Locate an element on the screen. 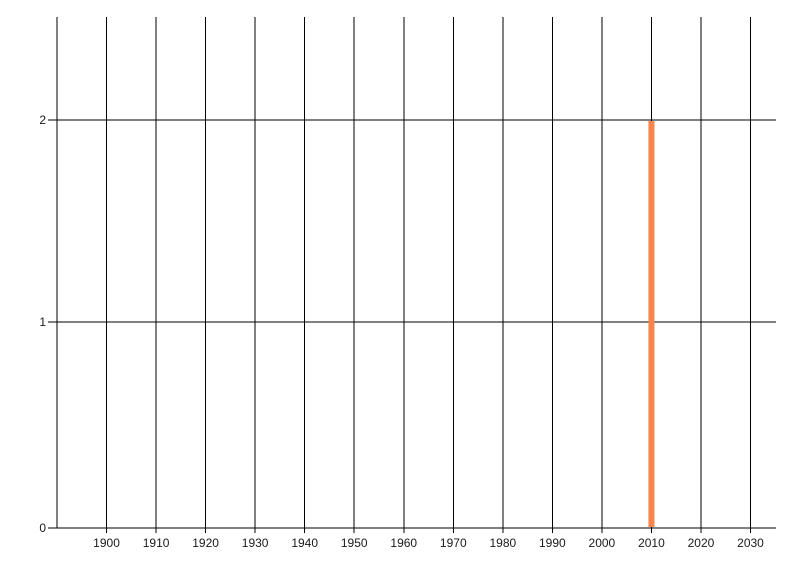 The width and height of the screenshot is (800, 576). x-tick-label-1940: 1940 is located at coordinates (304, 543).